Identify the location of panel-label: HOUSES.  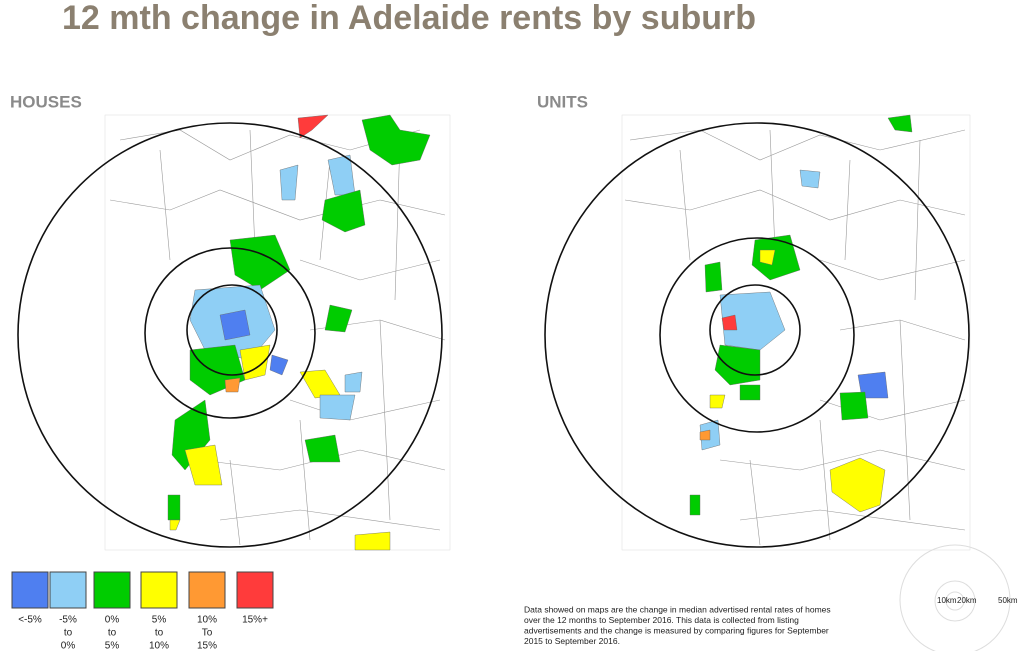
(46, 101).